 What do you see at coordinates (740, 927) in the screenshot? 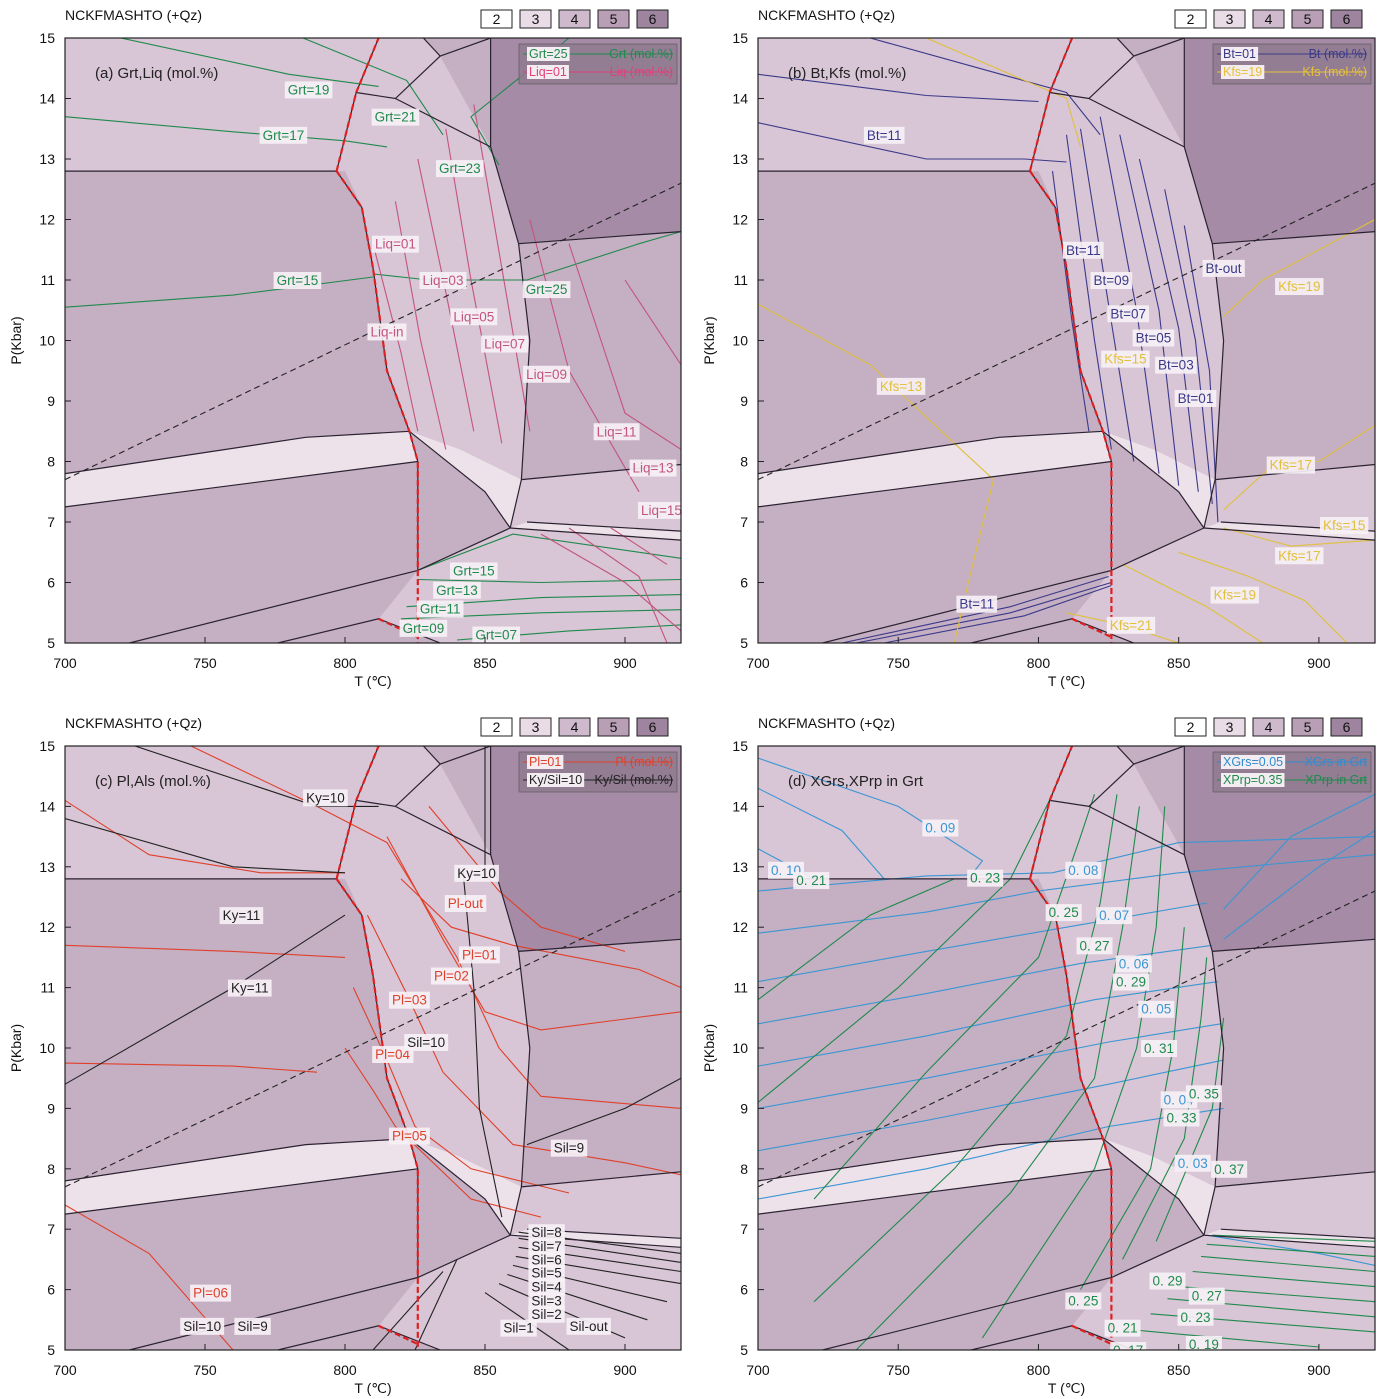
I see `y-tick-label: 12` at bounding box center [740, 927].